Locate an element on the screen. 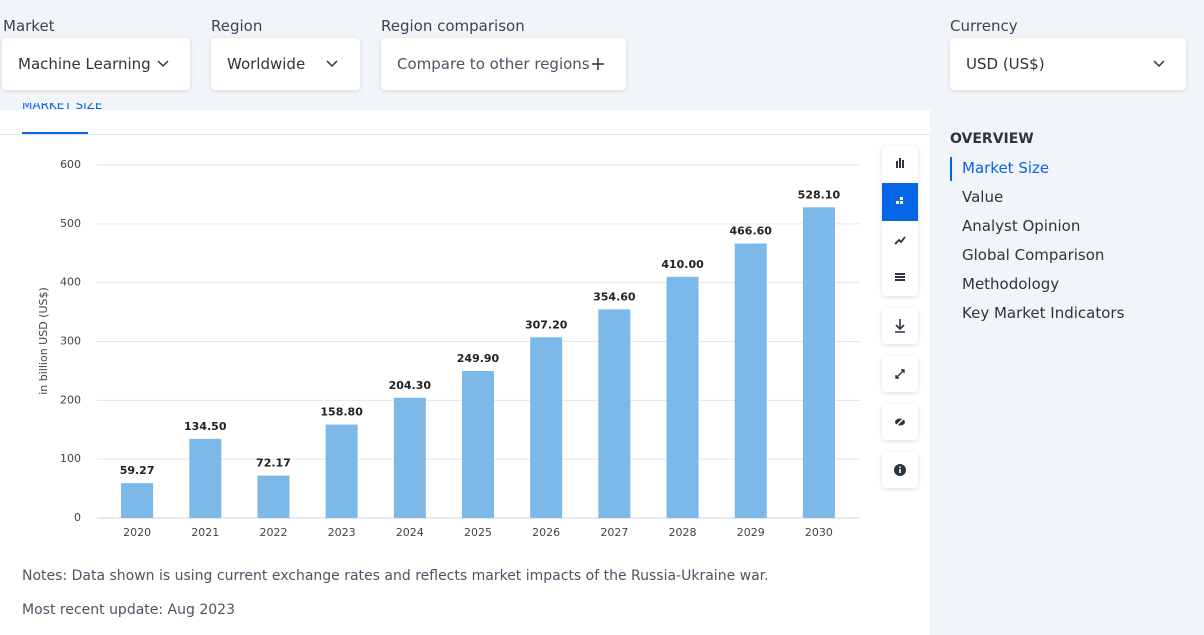 This screenshot has width=1204, height=635. fullscreen-button is located at coordinates (900, 374).